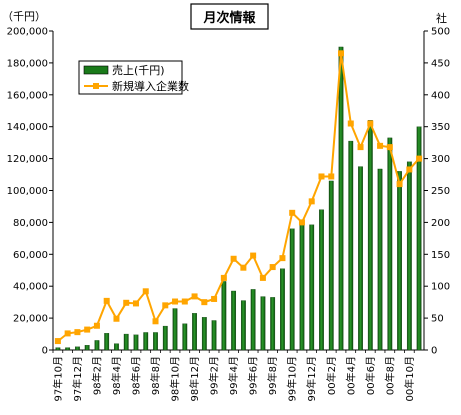  Describe the element at coordinates (350, 375) in the screenshot. I see `x-tick-label: 00年4月` at that location.